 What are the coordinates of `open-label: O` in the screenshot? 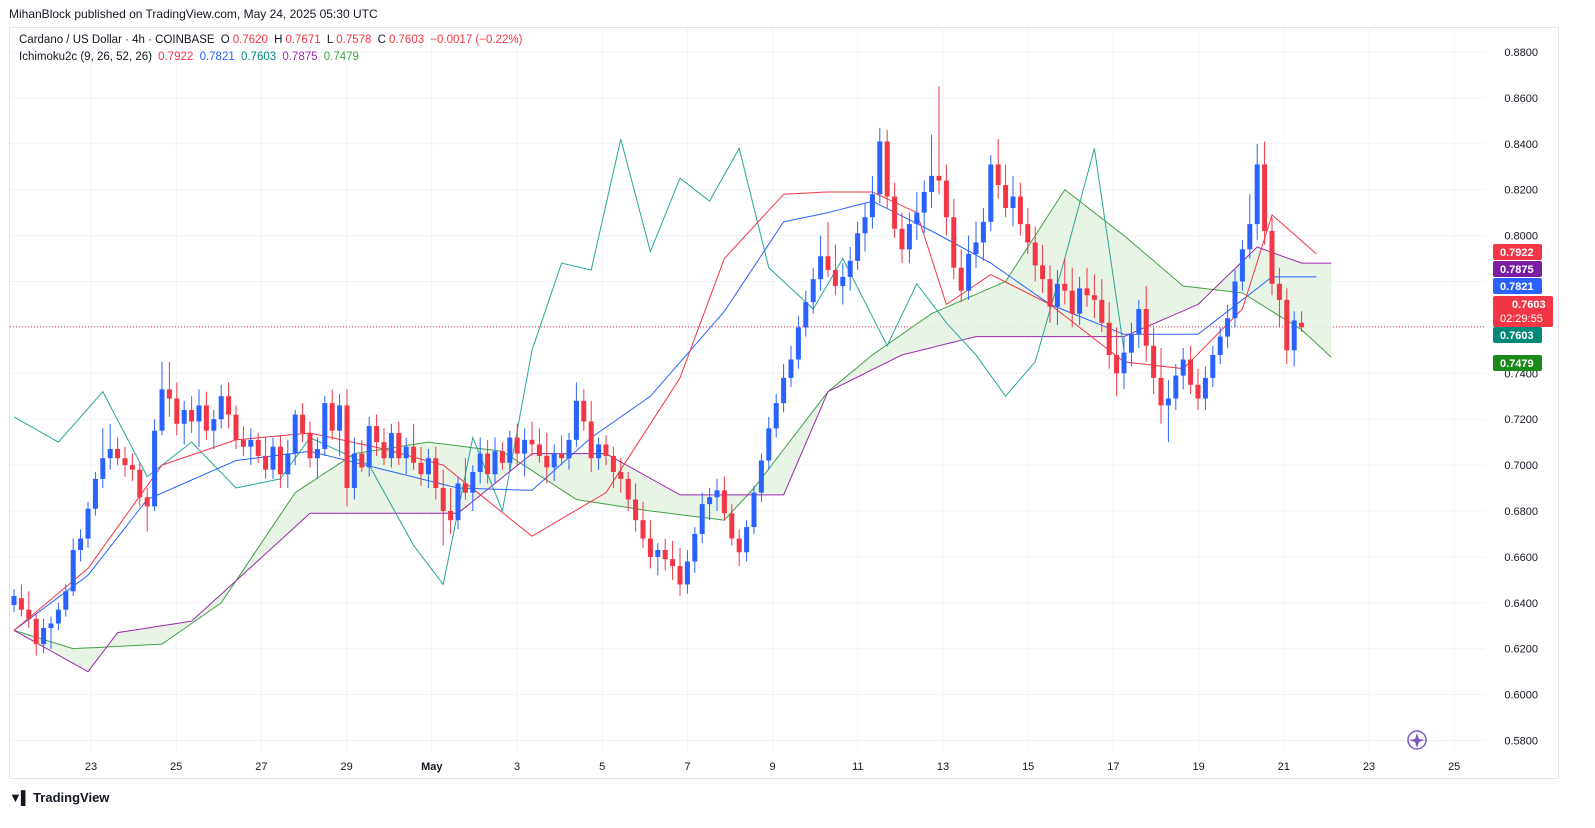 It's located at (225, 40).